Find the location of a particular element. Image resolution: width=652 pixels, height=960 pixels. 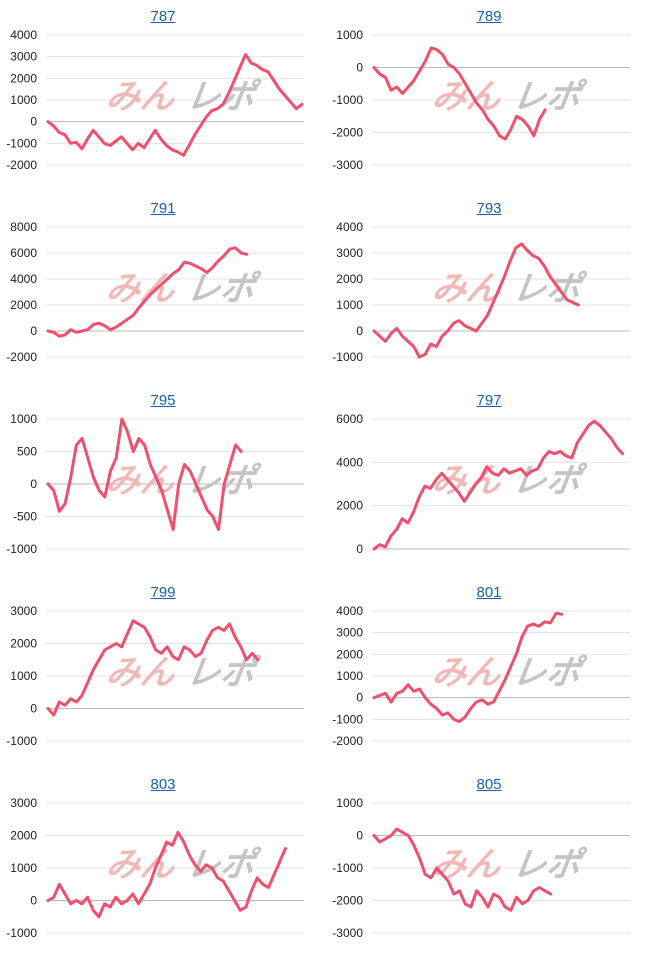

chart-panel: 787 -2000 -1000 0 1000 2000 3000 4000 みん レポ is located at coordinates (163, 96).